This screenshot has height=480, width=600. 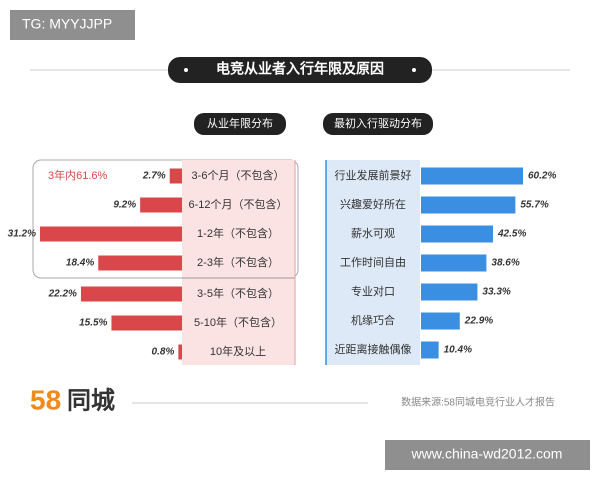 I want to click on website-box, so click(x=487, y=455).